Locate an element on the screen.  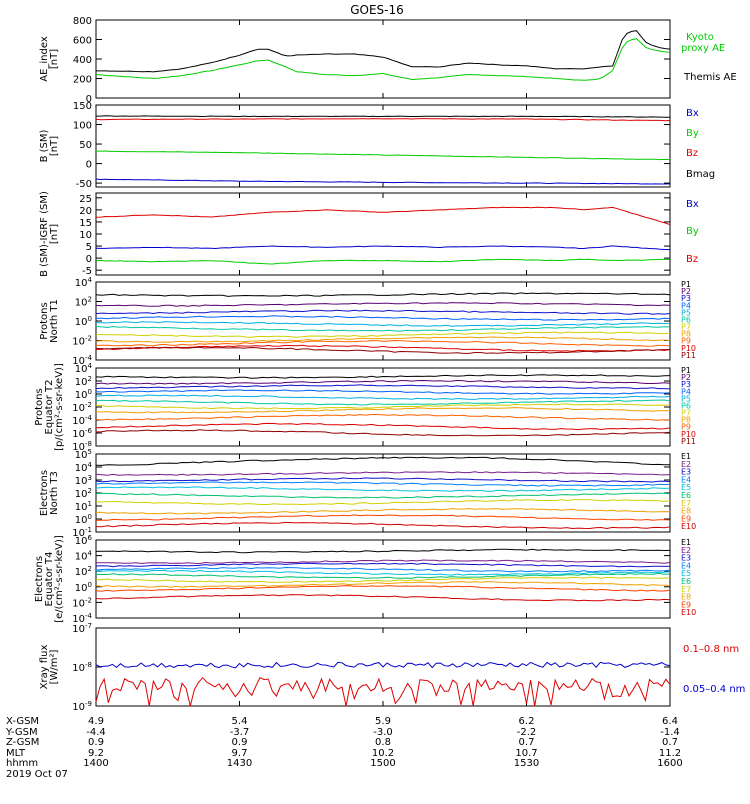
y-axis-label: North T3 is located at coordinates (54, 493).